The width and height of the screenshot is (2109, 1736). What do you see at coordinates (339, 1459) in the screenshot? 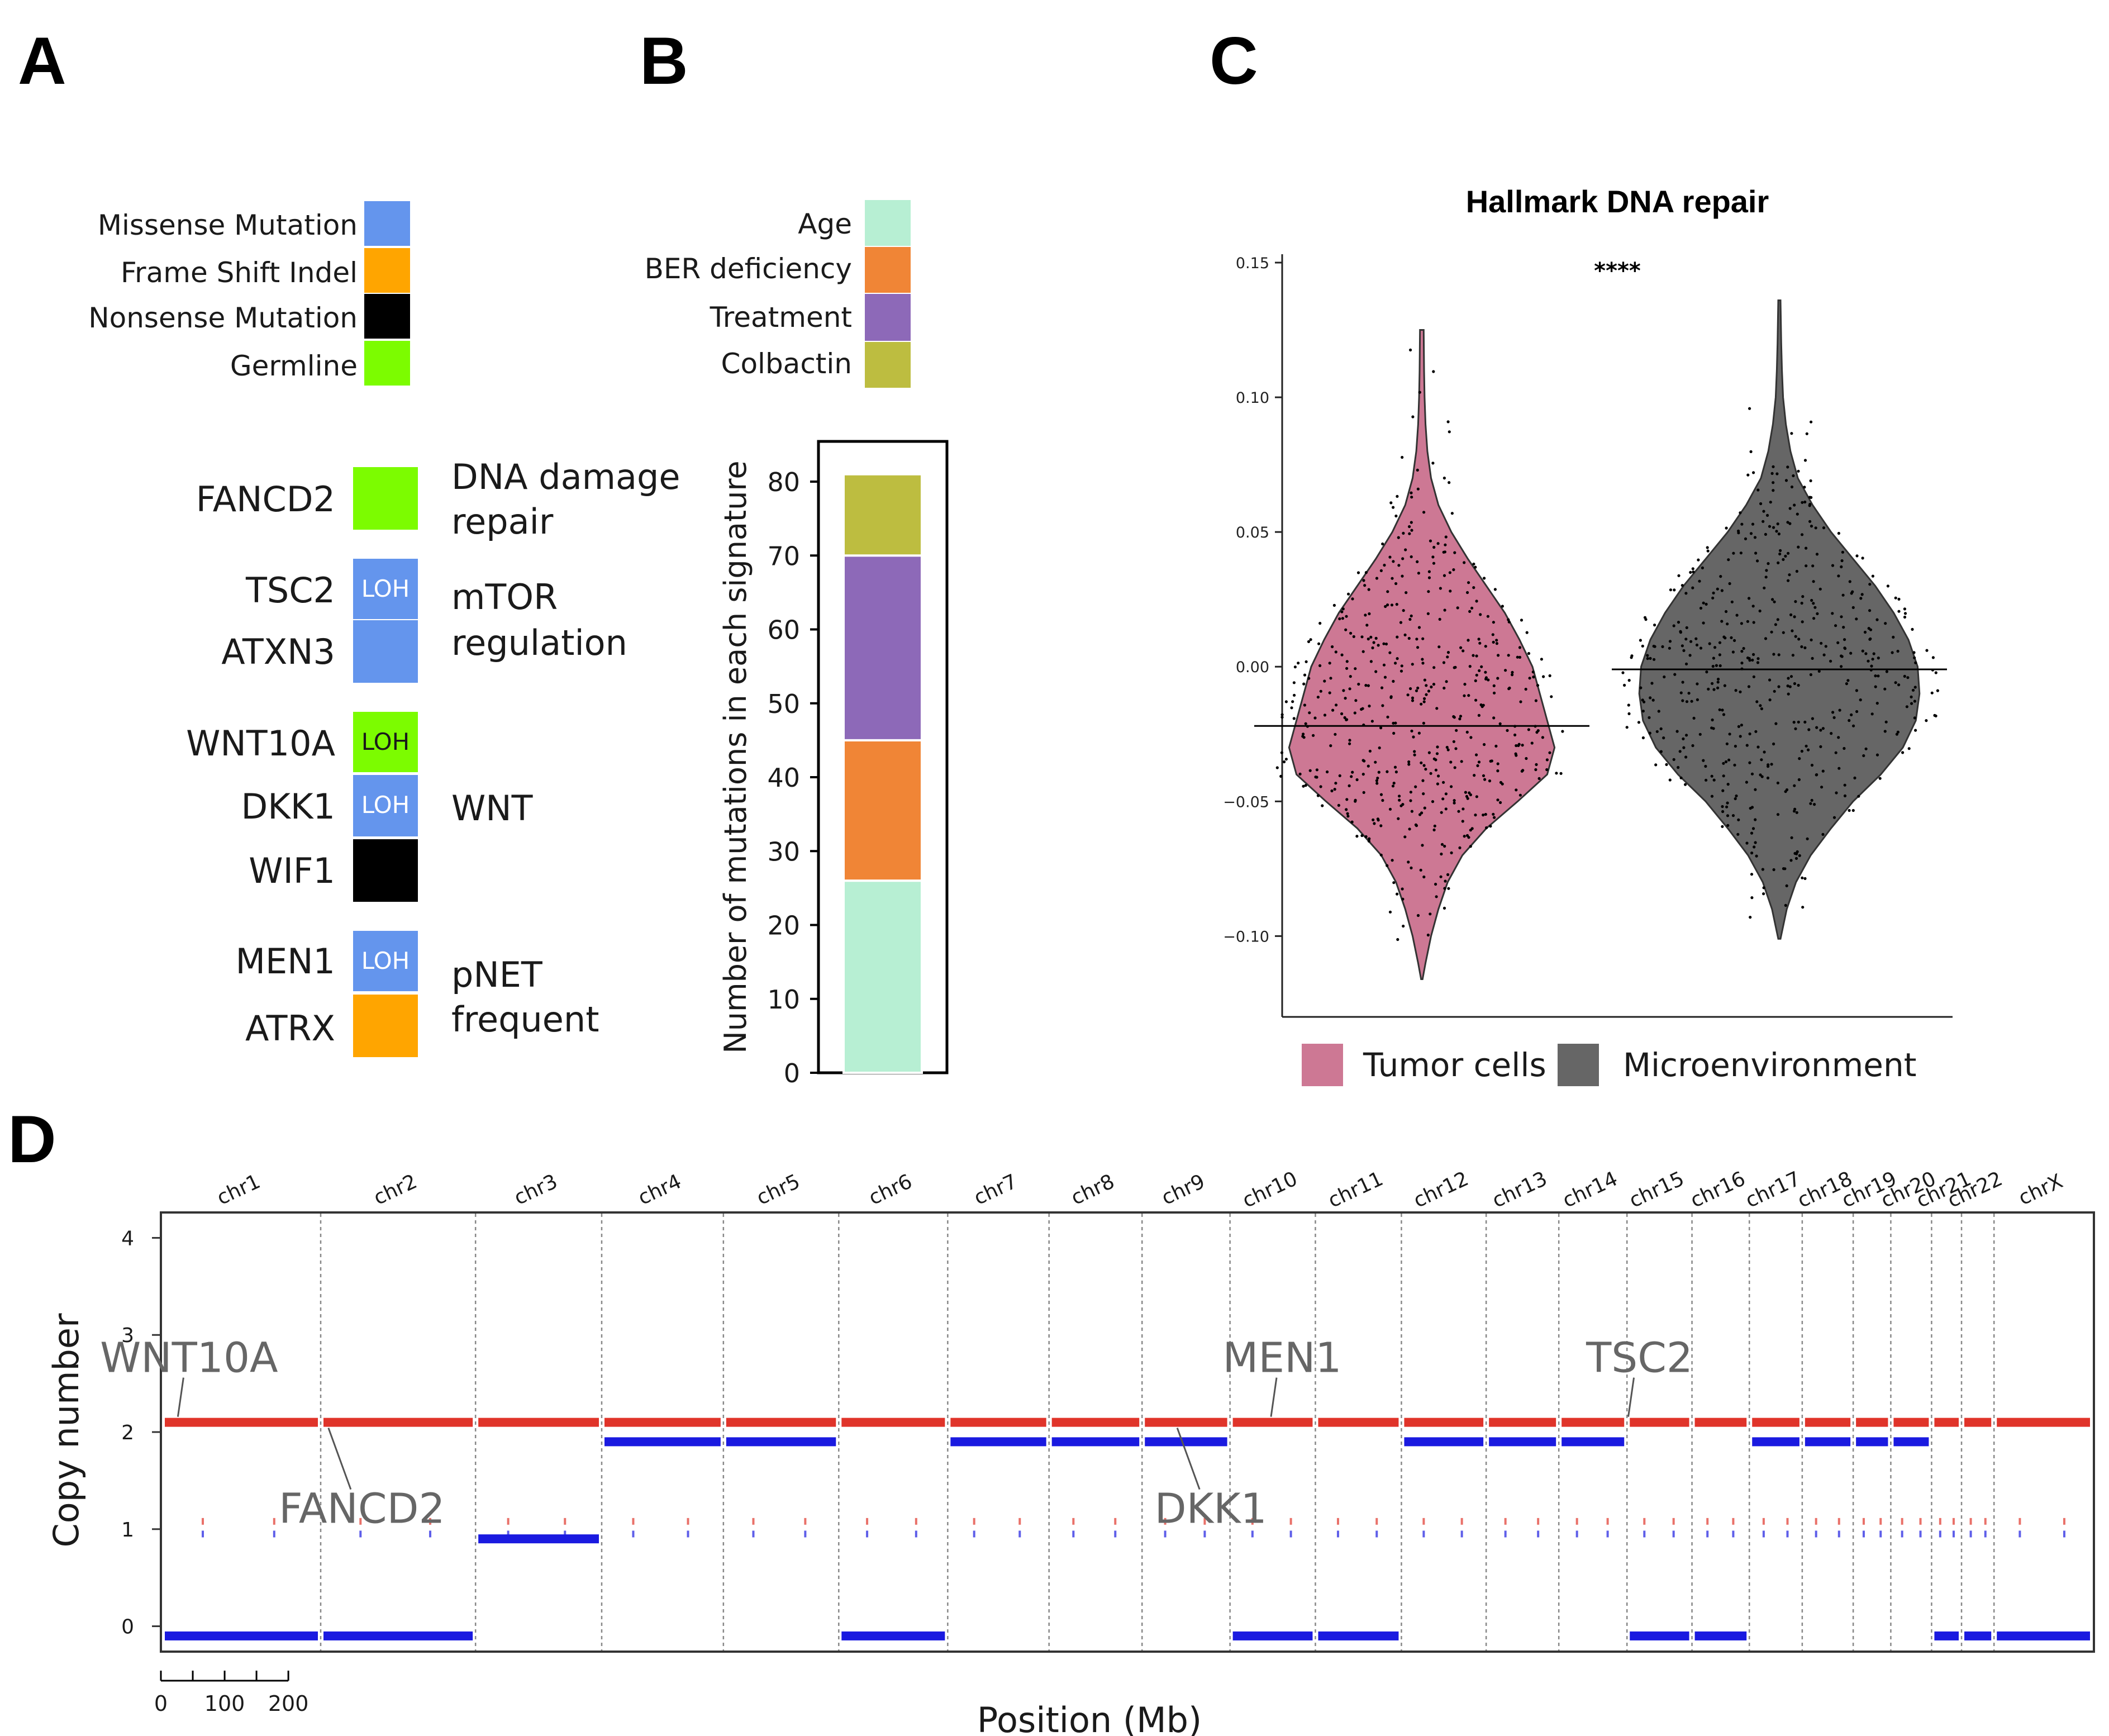
I see `annotation-pointer-fancd2` at bounding box center [339, 1459].